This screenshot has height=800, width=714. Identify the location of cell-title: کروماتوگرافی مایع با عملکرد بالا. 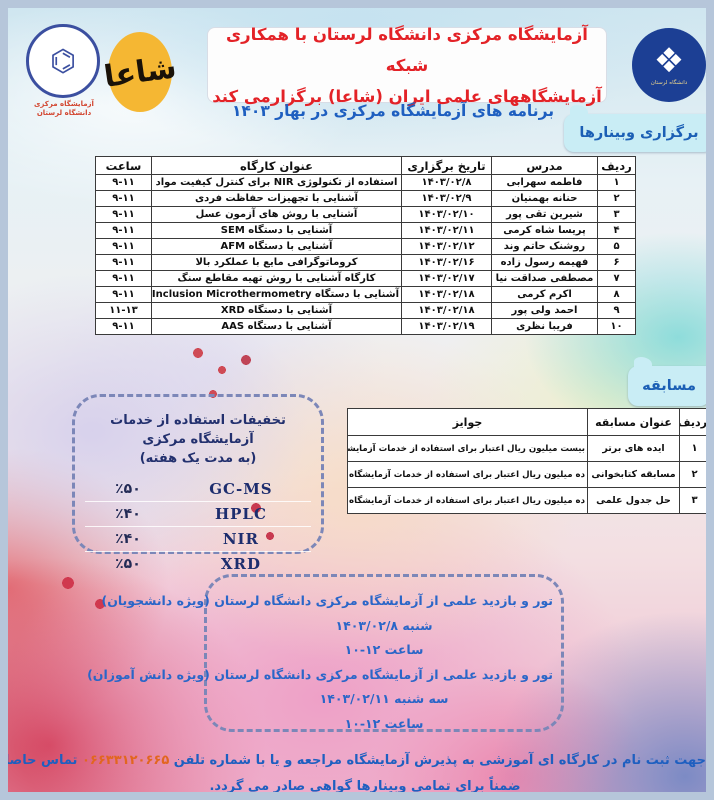
(276, 262).